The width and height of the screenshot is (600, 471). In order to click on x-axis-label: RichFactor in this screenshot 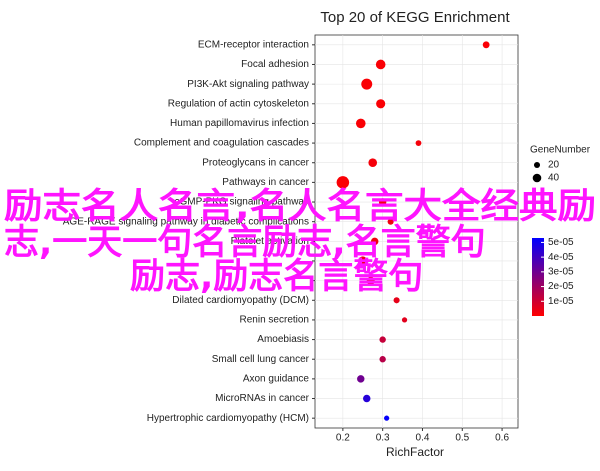, I will do `click(415, 452)`.